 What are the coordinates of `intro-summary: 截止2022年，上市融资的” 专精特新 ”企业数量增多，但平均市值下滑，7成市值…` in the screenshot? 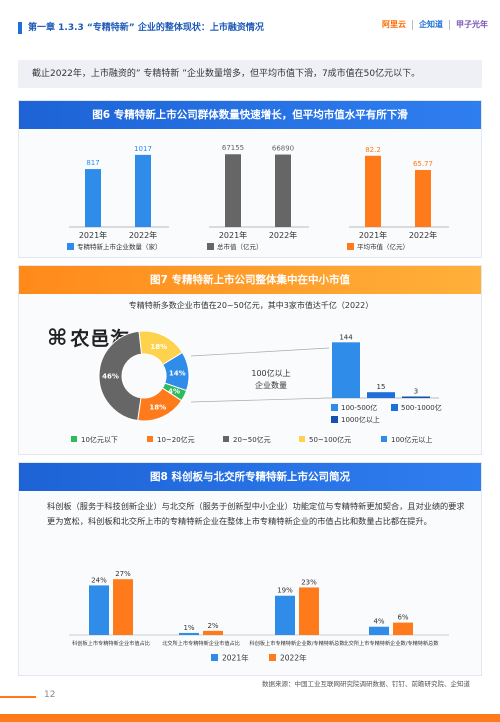 It's located at (250, 74).